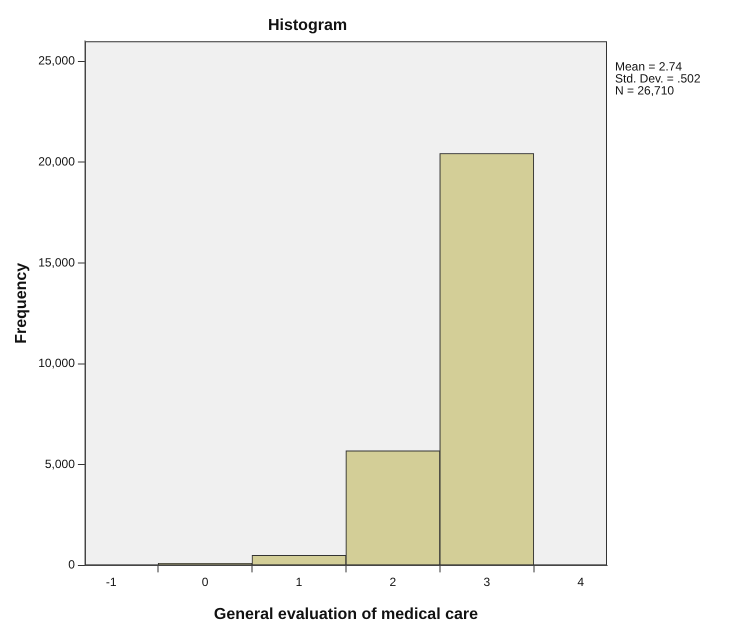  What do you see at coordinates (57, 363) in the screenshot?
I see `y-tick-label: 10,000` at bounding box center [57, 363].